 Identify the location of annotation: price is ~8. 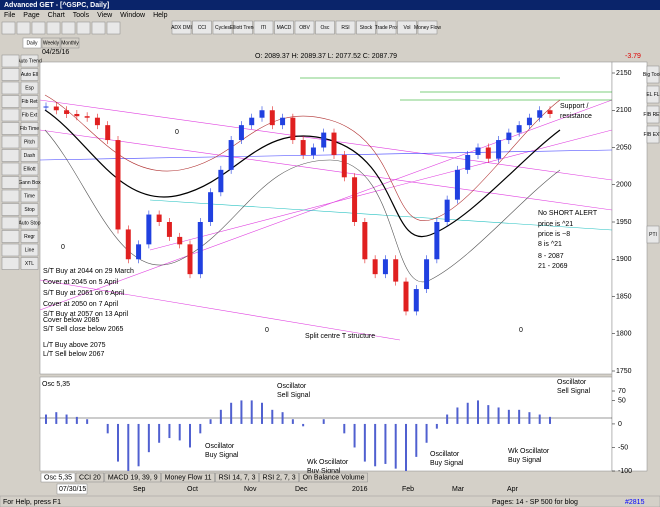
(554, 234).